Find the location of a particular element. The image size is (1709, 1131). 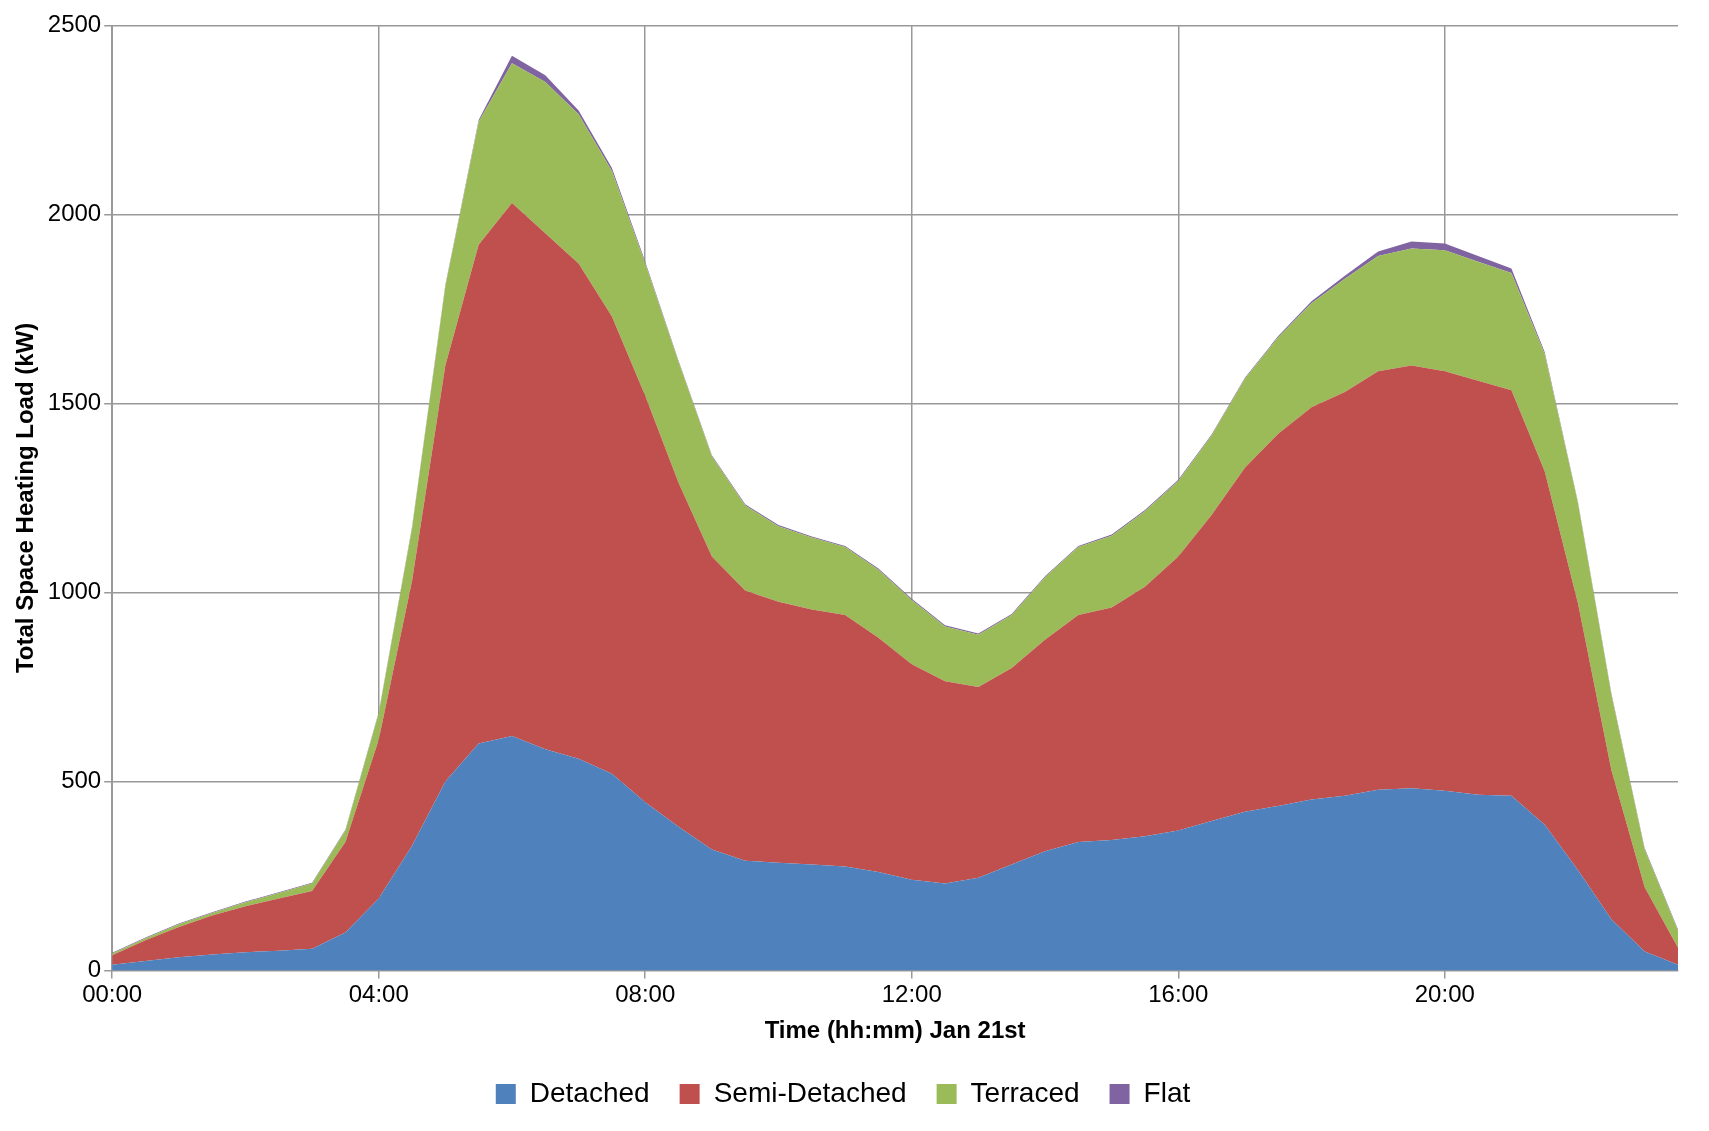

x-axis-title: Time (hh:mm) Jan 21st is located at coordinates (895, 1030).